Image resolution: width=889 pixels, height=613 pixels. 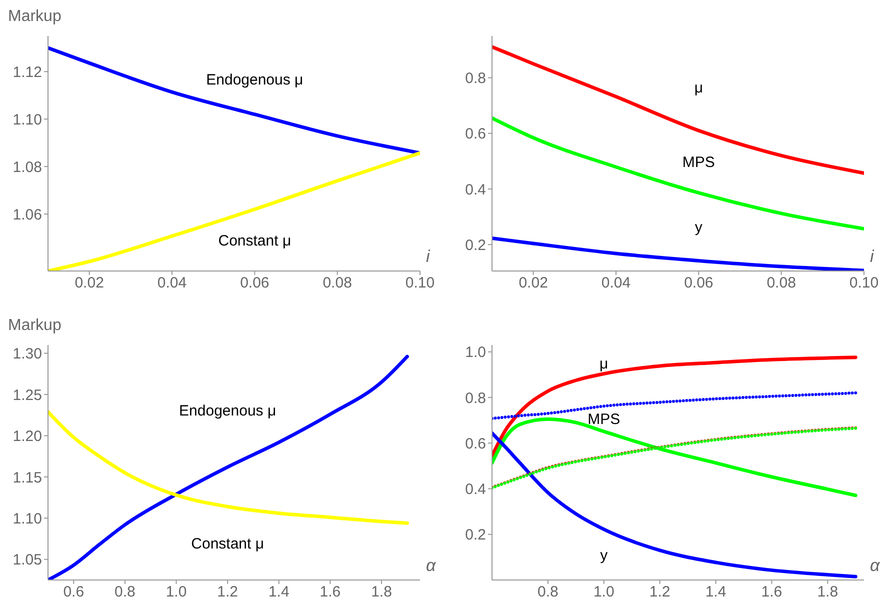 I want to click on y-tick-label: 1.20, so click(x=27, y=437).